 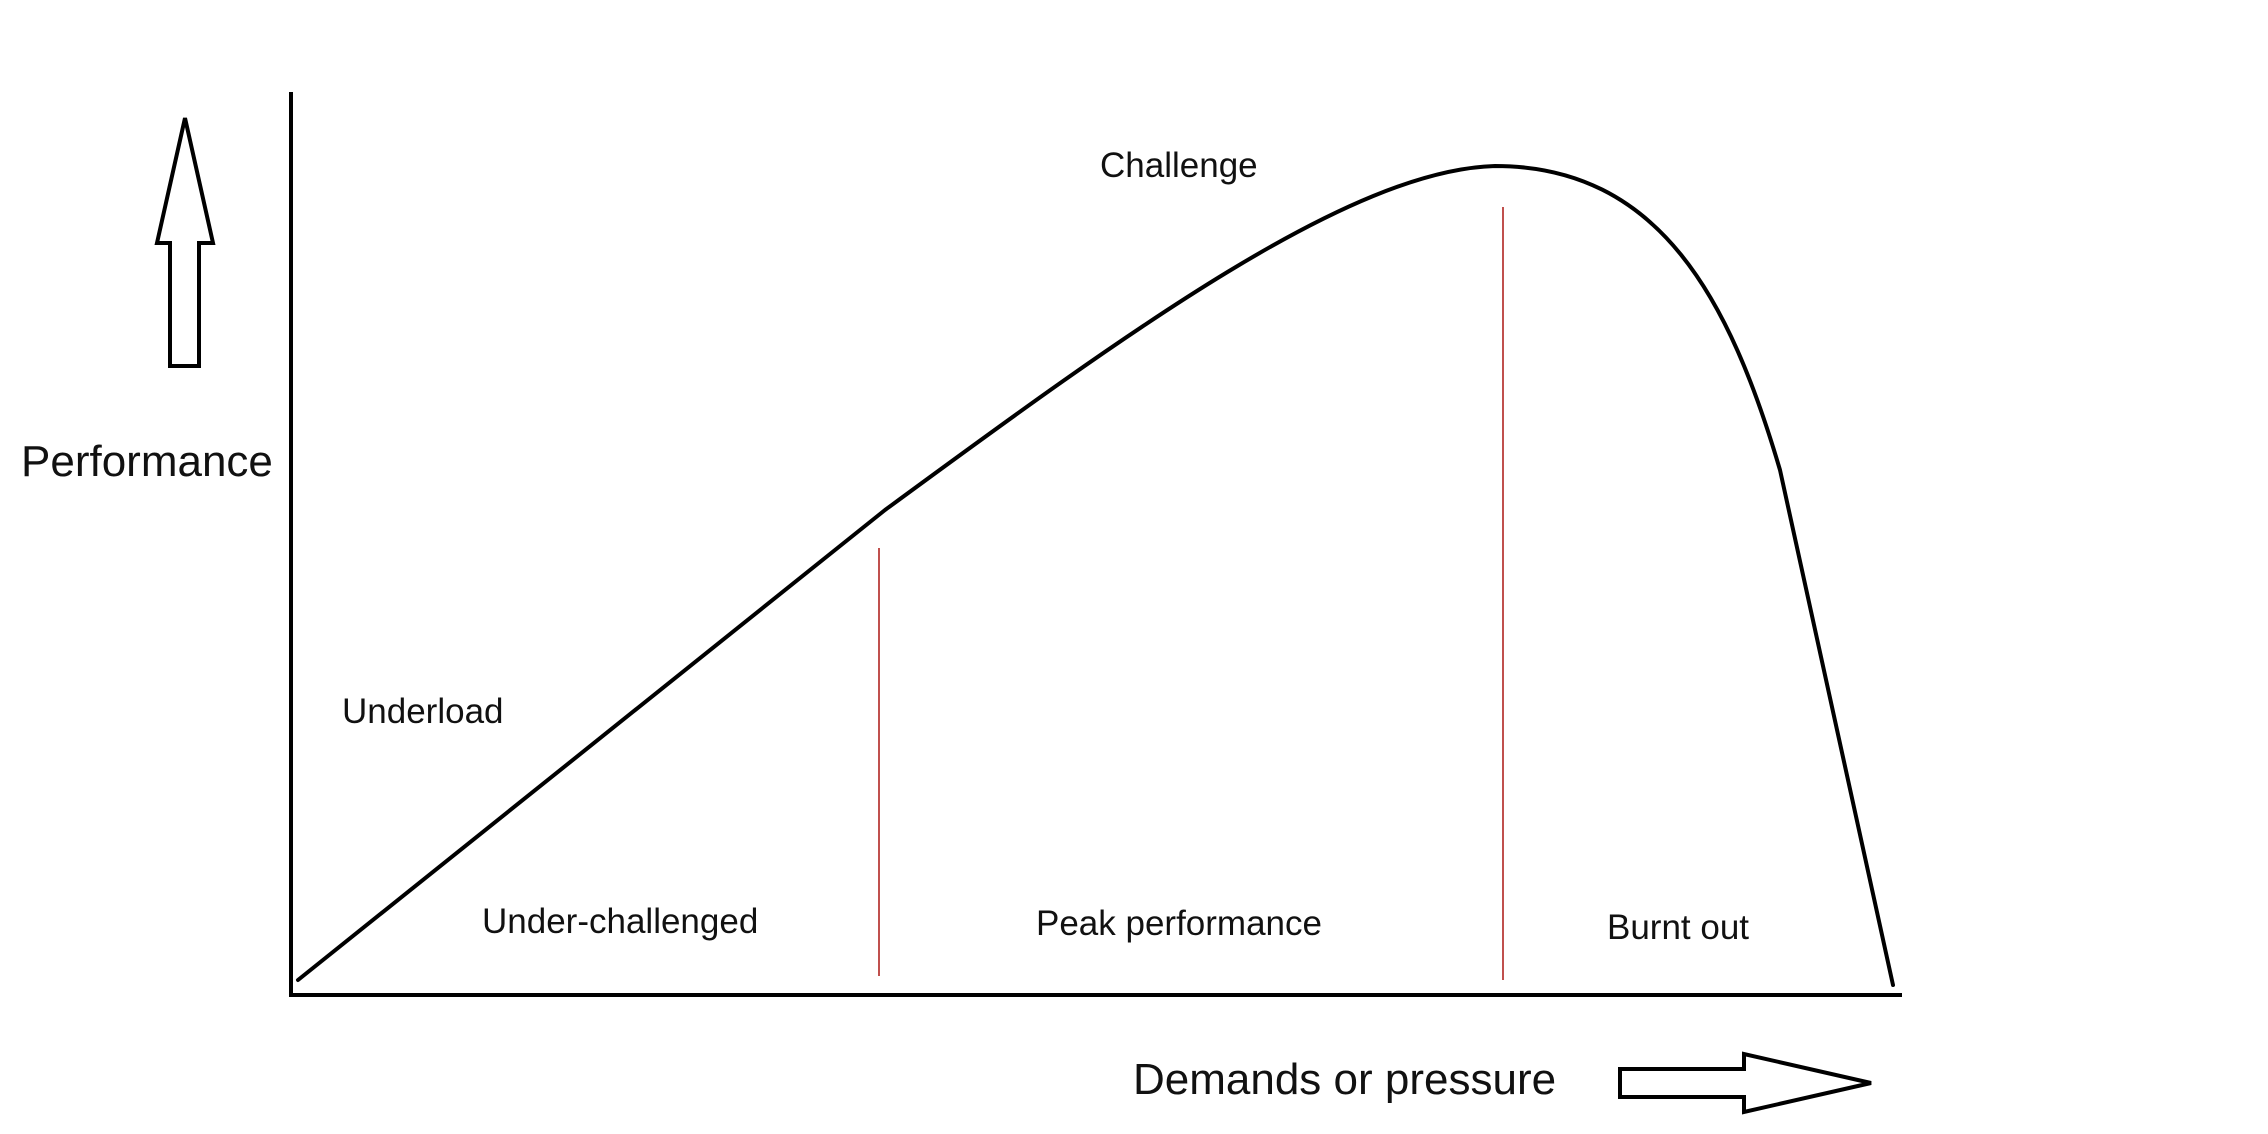 I want to click on label-under-challenged: Under-challenged, so click(x=620, y=921).